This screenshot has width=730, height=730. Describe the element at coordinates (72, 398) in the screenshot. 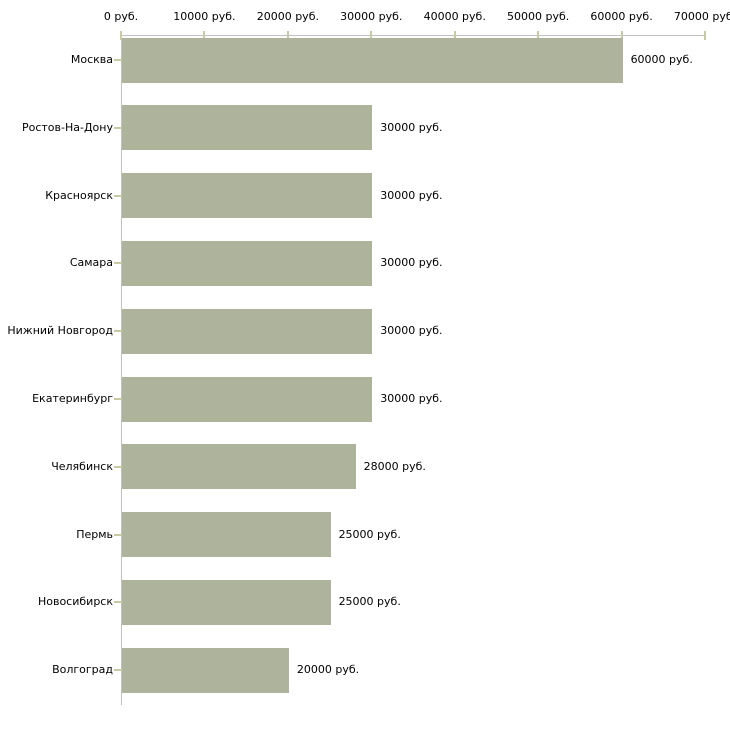

I see `category-label: Екатеринбург` at that location.